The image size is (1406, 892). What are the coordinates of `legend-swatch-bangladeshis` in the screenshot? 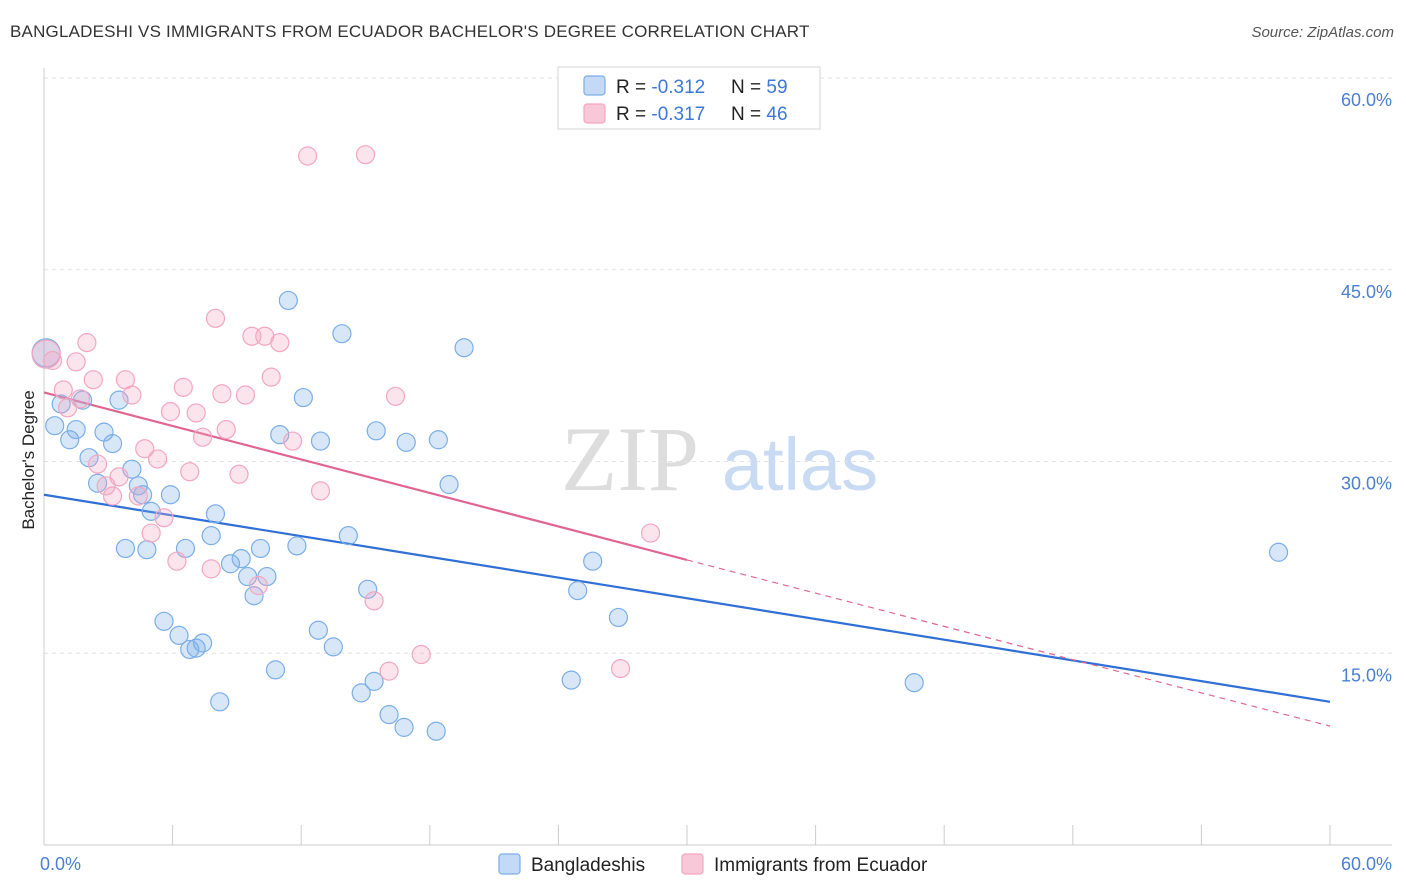 It's located at (509, 864).